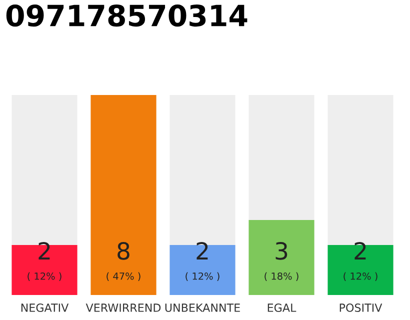  Describe the element at coordinates (45, 308) in the screenshot. I see `x-tick-label: NEGATIV` at that location.